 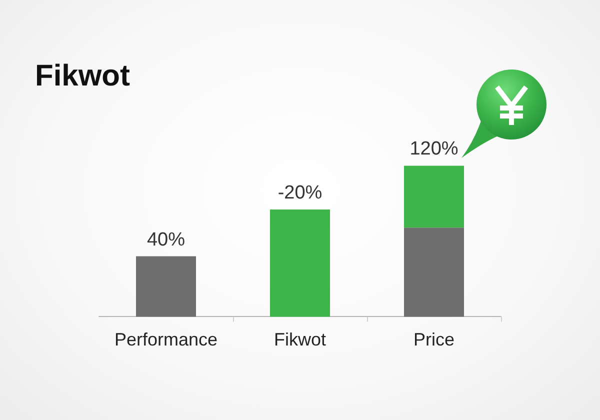 I want to click on chart-title: Fikwot, so click(x=82, y=76).